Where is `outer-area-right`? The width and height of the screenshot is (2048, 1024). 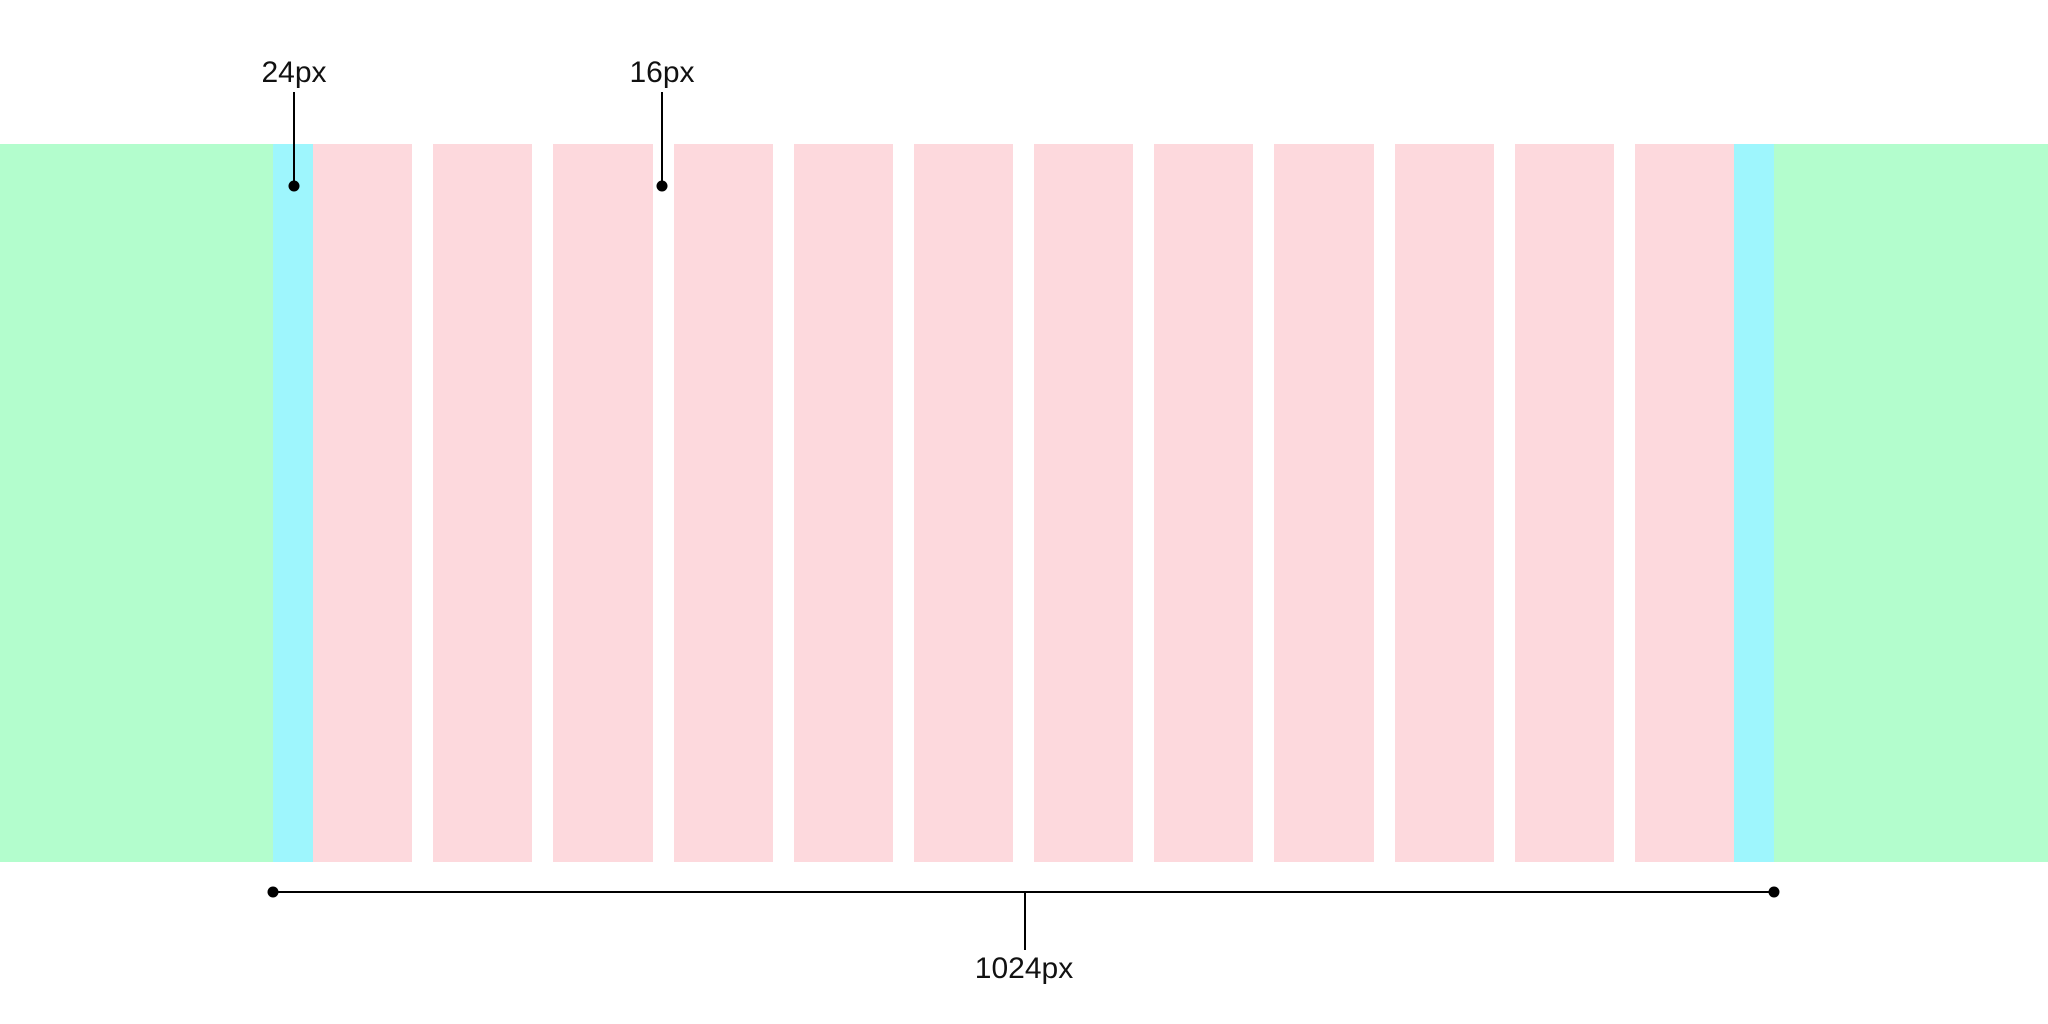 outer-area-right is located at coordinates (1911, 503).